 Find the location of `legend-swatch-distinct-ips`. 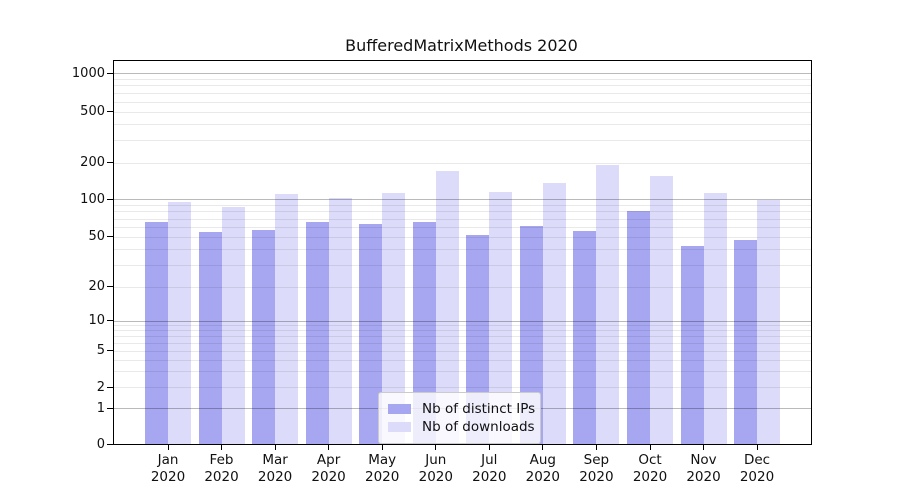

legend-swatch-distinct-ips is located at coordinates (399, 409).